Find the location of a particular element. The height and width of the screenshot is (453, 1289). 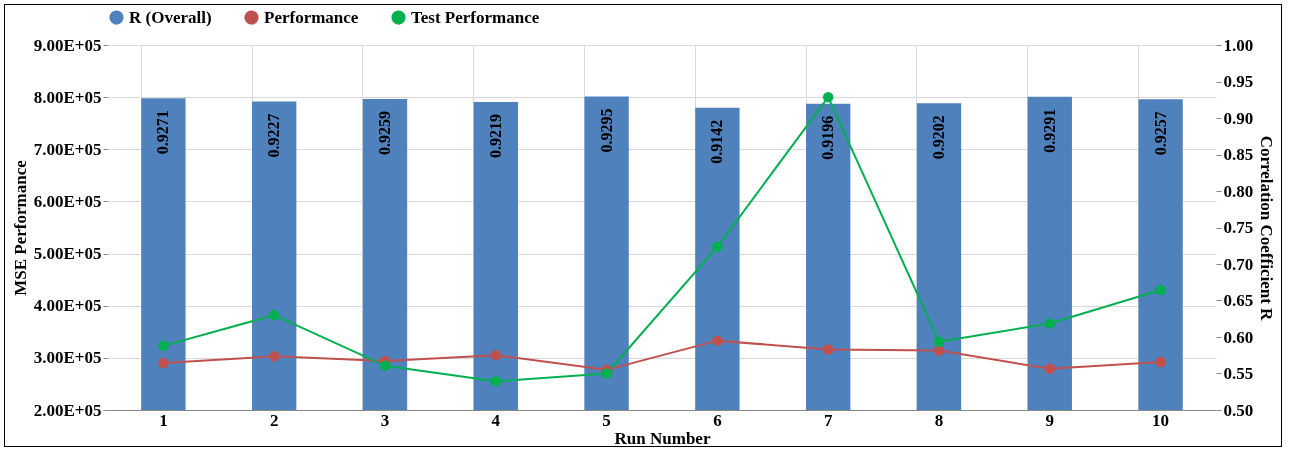

y2-tick-label: 0.60 is located at coordinates (1238, 337).